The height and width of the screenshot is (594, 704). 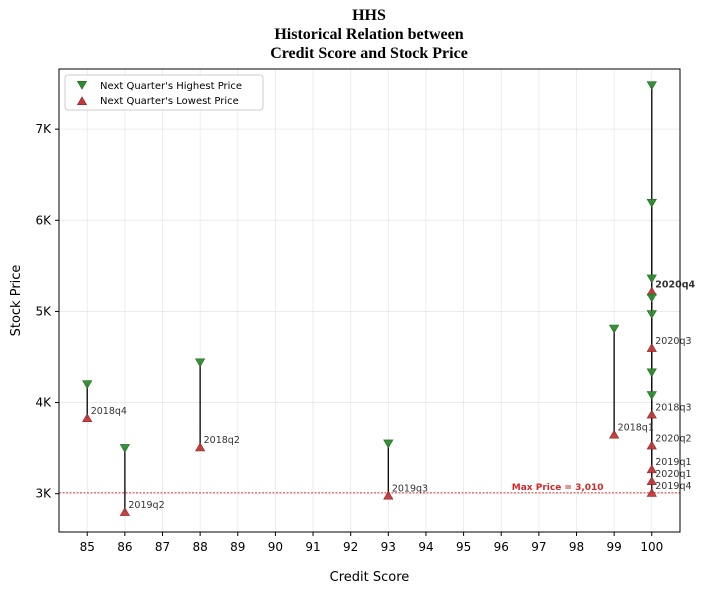 What do you see at coordinates (614, 329) in the screenshot?
I see `high-marker-2018q1` at bounding box center [614, 329].